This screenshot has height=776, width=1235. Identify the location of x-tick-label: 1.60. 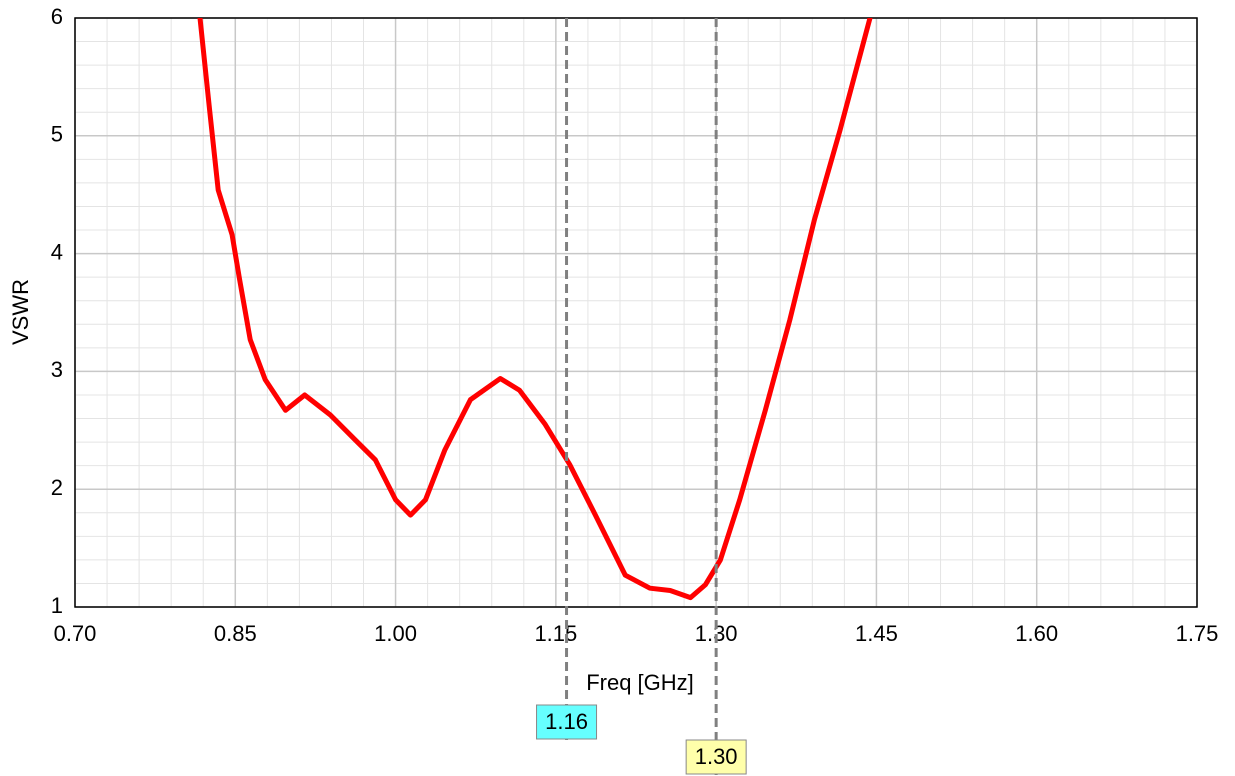
(1036, 633).